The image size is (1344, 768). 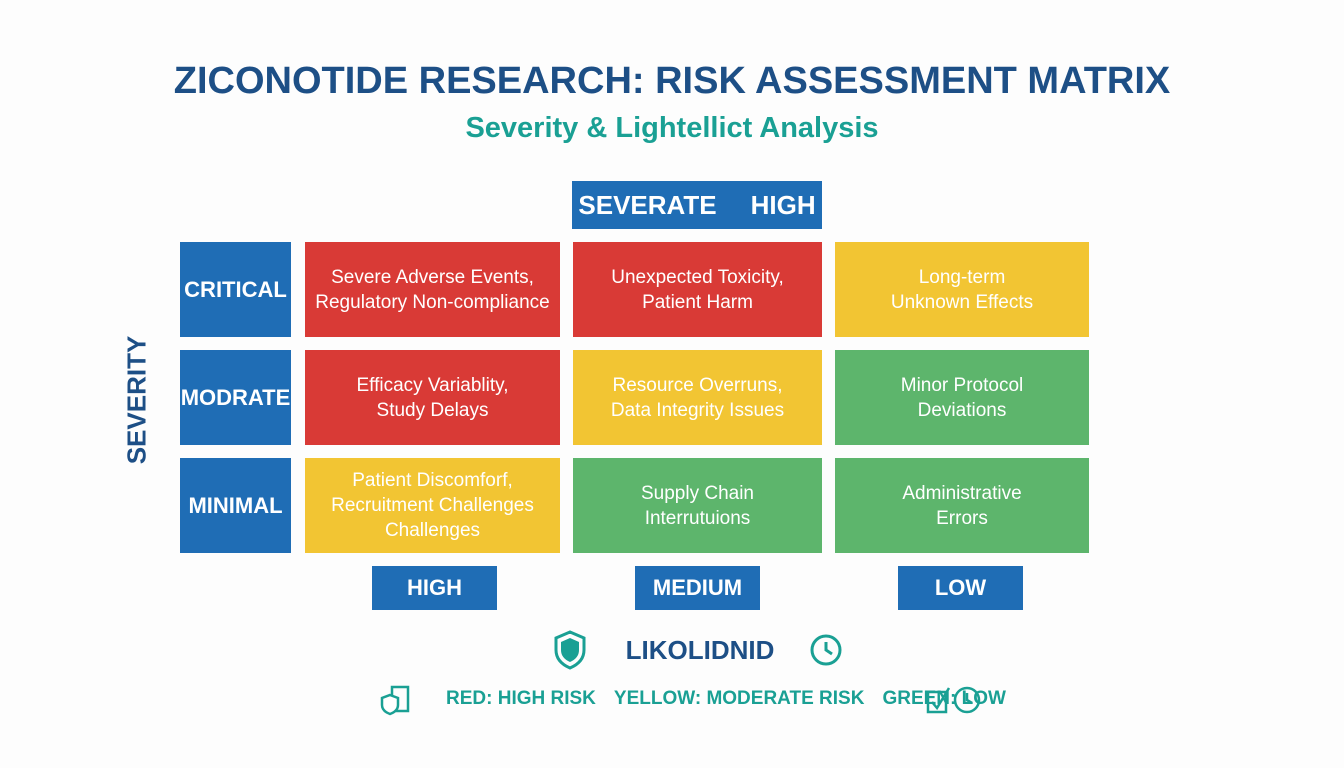 I want to click on cell-text: Efficacy Variablity,, so click(x=432, y=385).